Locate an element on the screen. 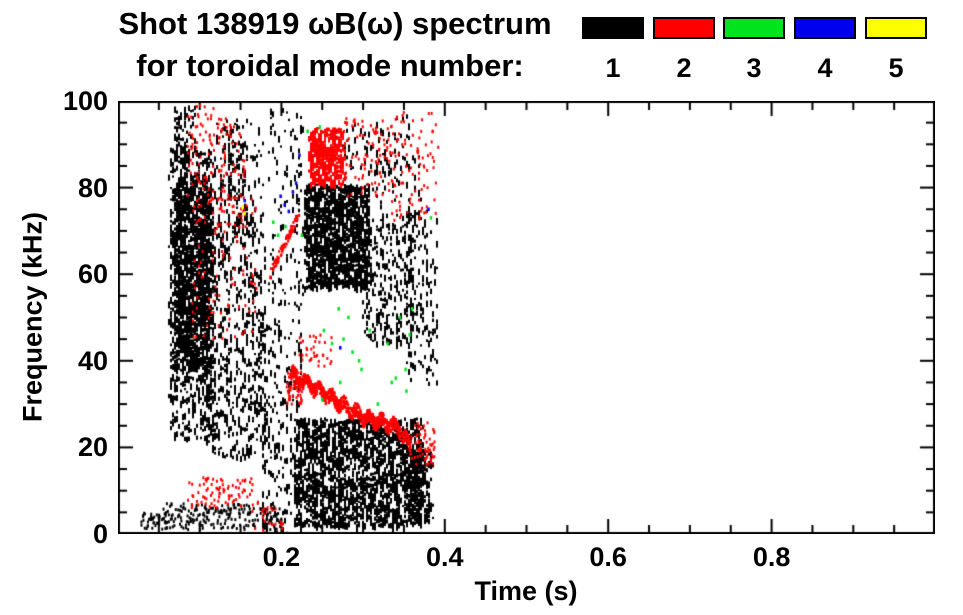 This screenshot has height=615, width=963. x-tick-label-0.6: 0.6 is located at coordinates (608, 557).